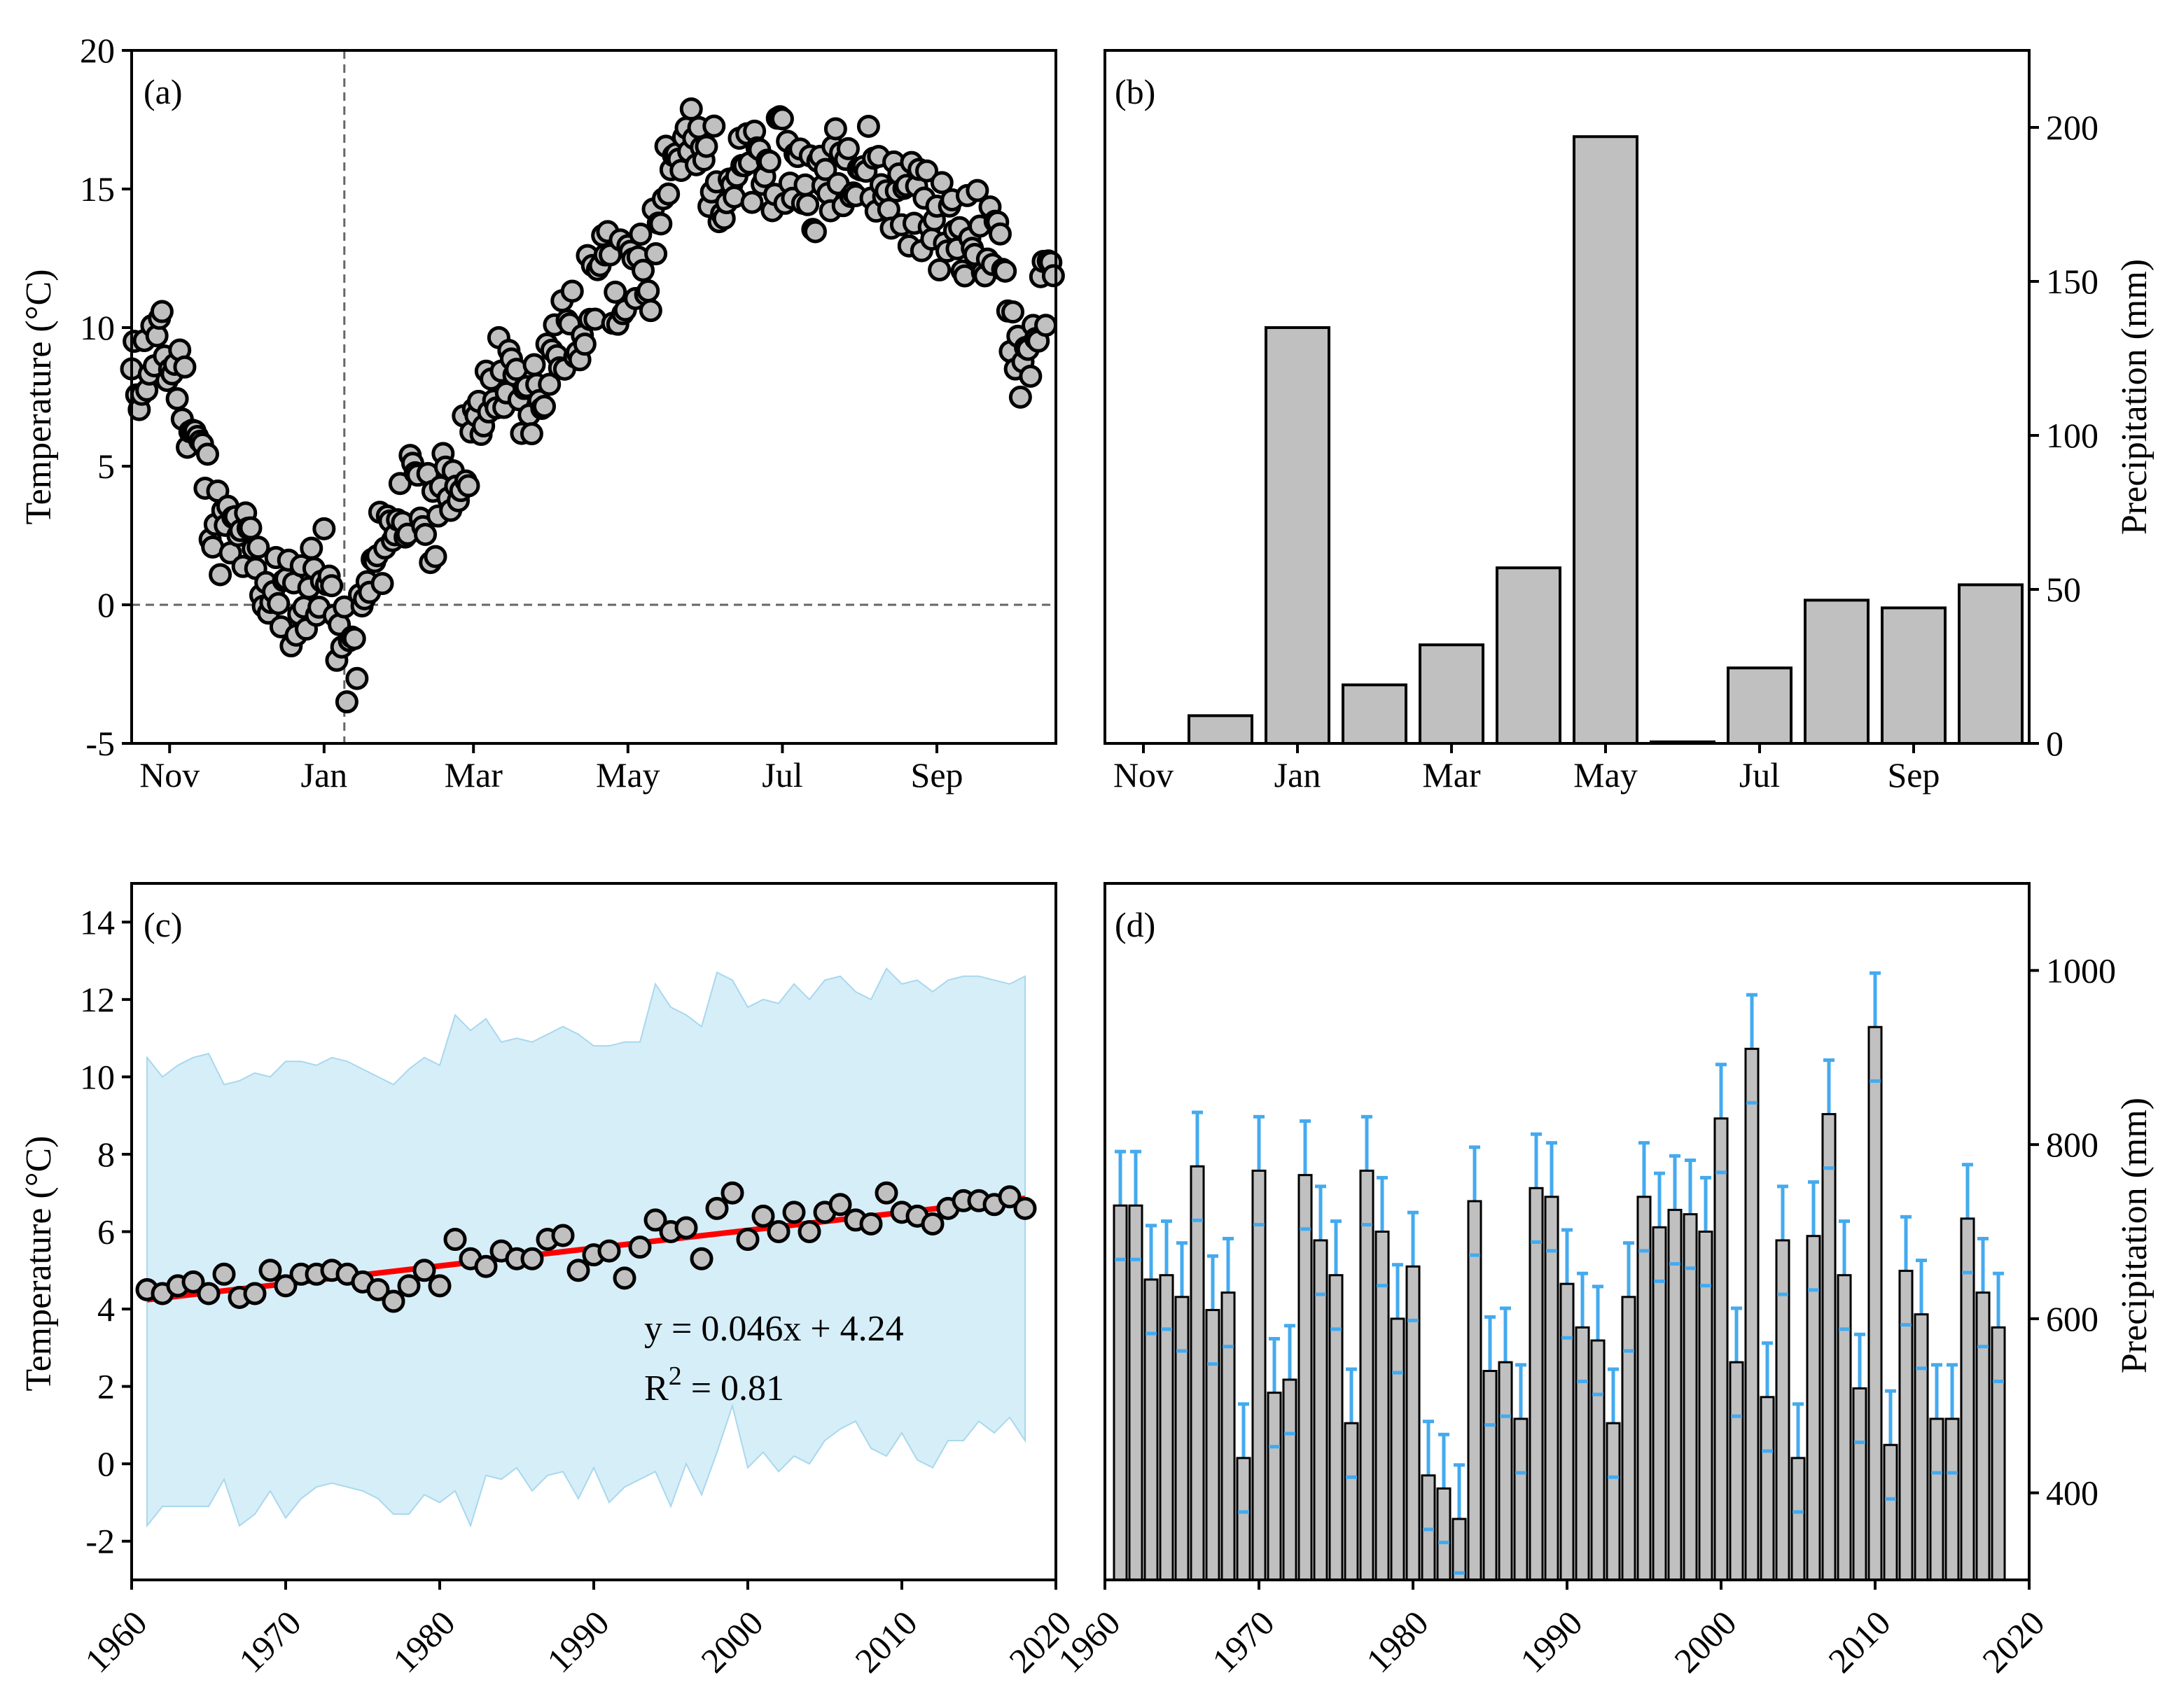  Describe the element at coordinates (2063, 589) in the screenshot. I see `y-tick-label: 50` at that location.